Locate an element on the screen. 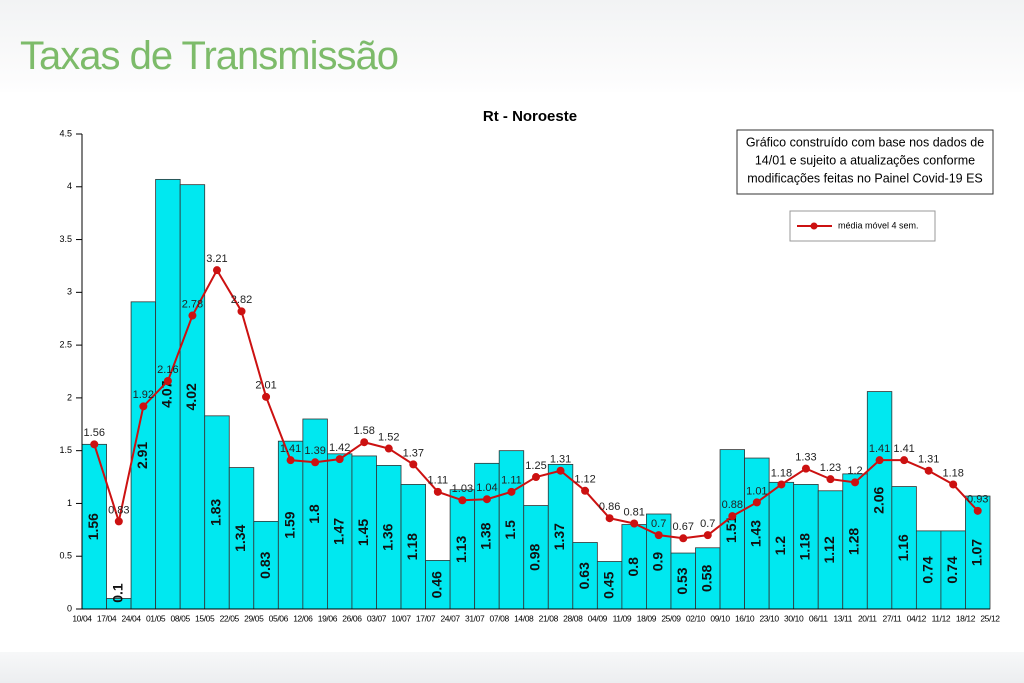 This screenshot has width=1024, height=683. line-value-label: 0.93 is located at coordinates (977, 500).